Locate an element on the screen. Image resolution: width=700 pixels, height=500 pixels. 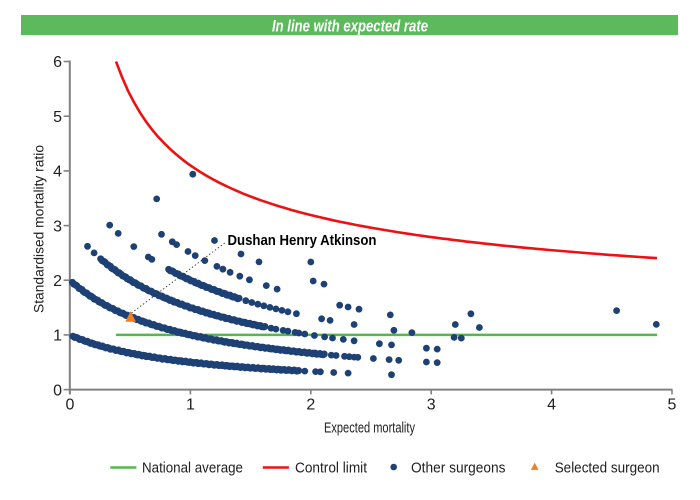
svg-text: 6 is located at coordinates (57, 62).